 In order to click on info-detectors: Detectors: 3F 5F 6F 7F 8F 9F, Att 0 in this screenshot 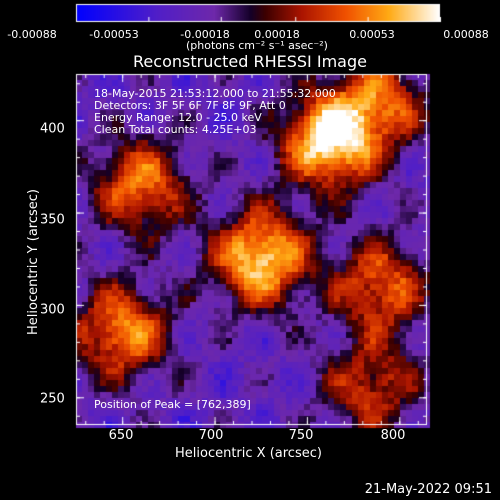, I will do `click(190, 105)`.